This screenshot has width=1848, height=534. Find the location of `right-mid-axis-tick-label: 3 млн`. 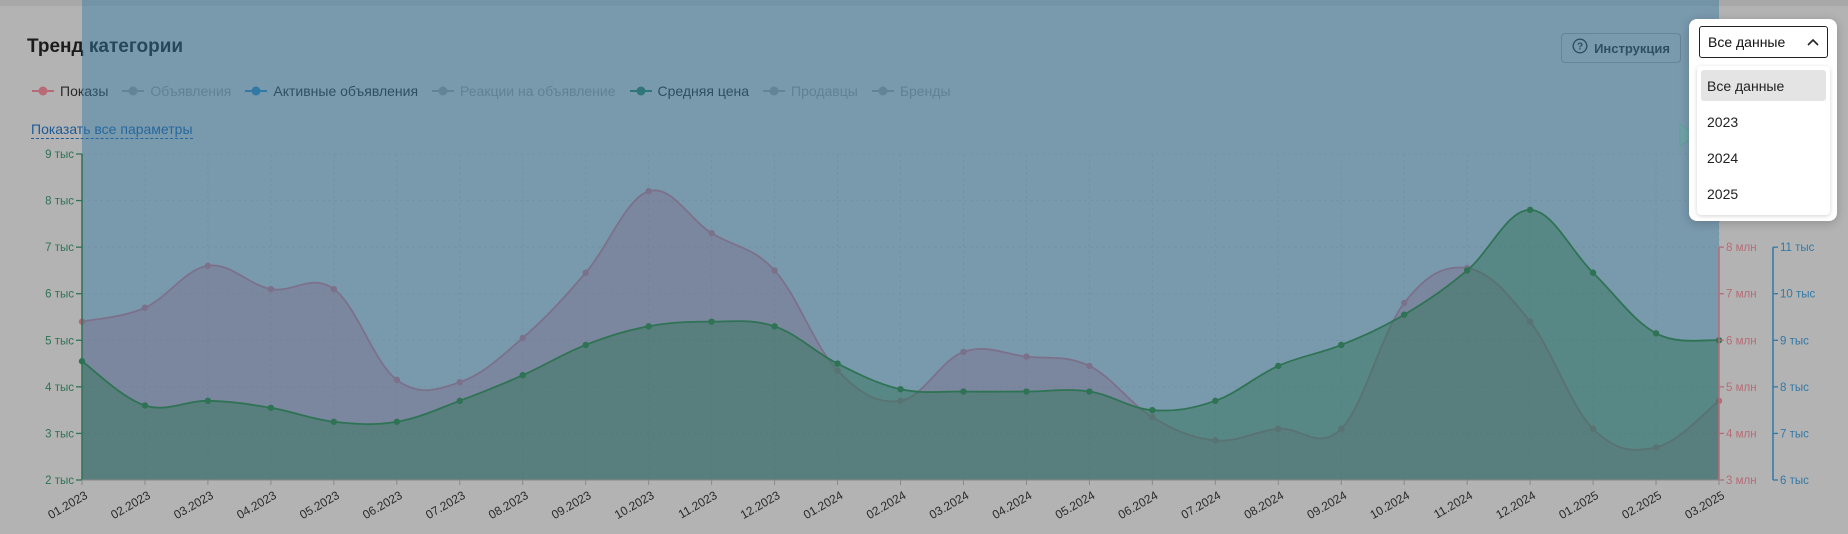

right-mid-axis-tick-label: 3 млн is located at coordinates (1741, 481).